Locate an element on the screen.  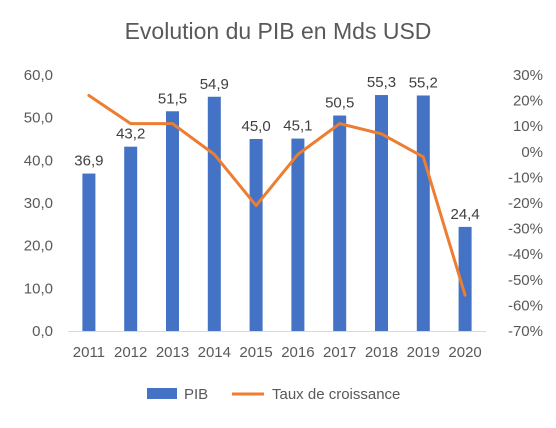
y-right-tick-label: -10% is located at coordinates (525, 177).